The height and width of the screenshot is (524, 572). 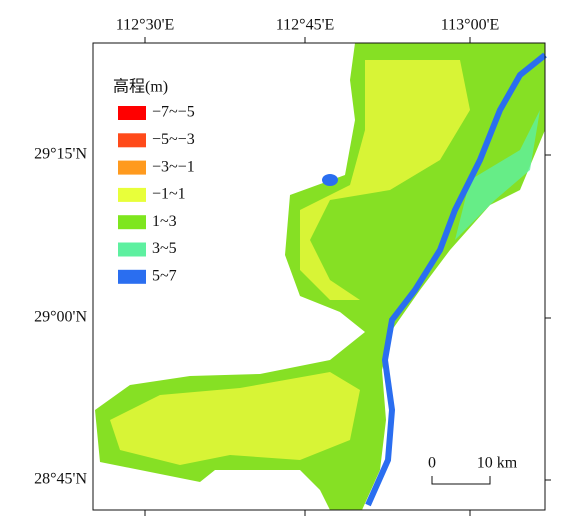 I want to click on scale-start: 0, so click(x=432, y=463).